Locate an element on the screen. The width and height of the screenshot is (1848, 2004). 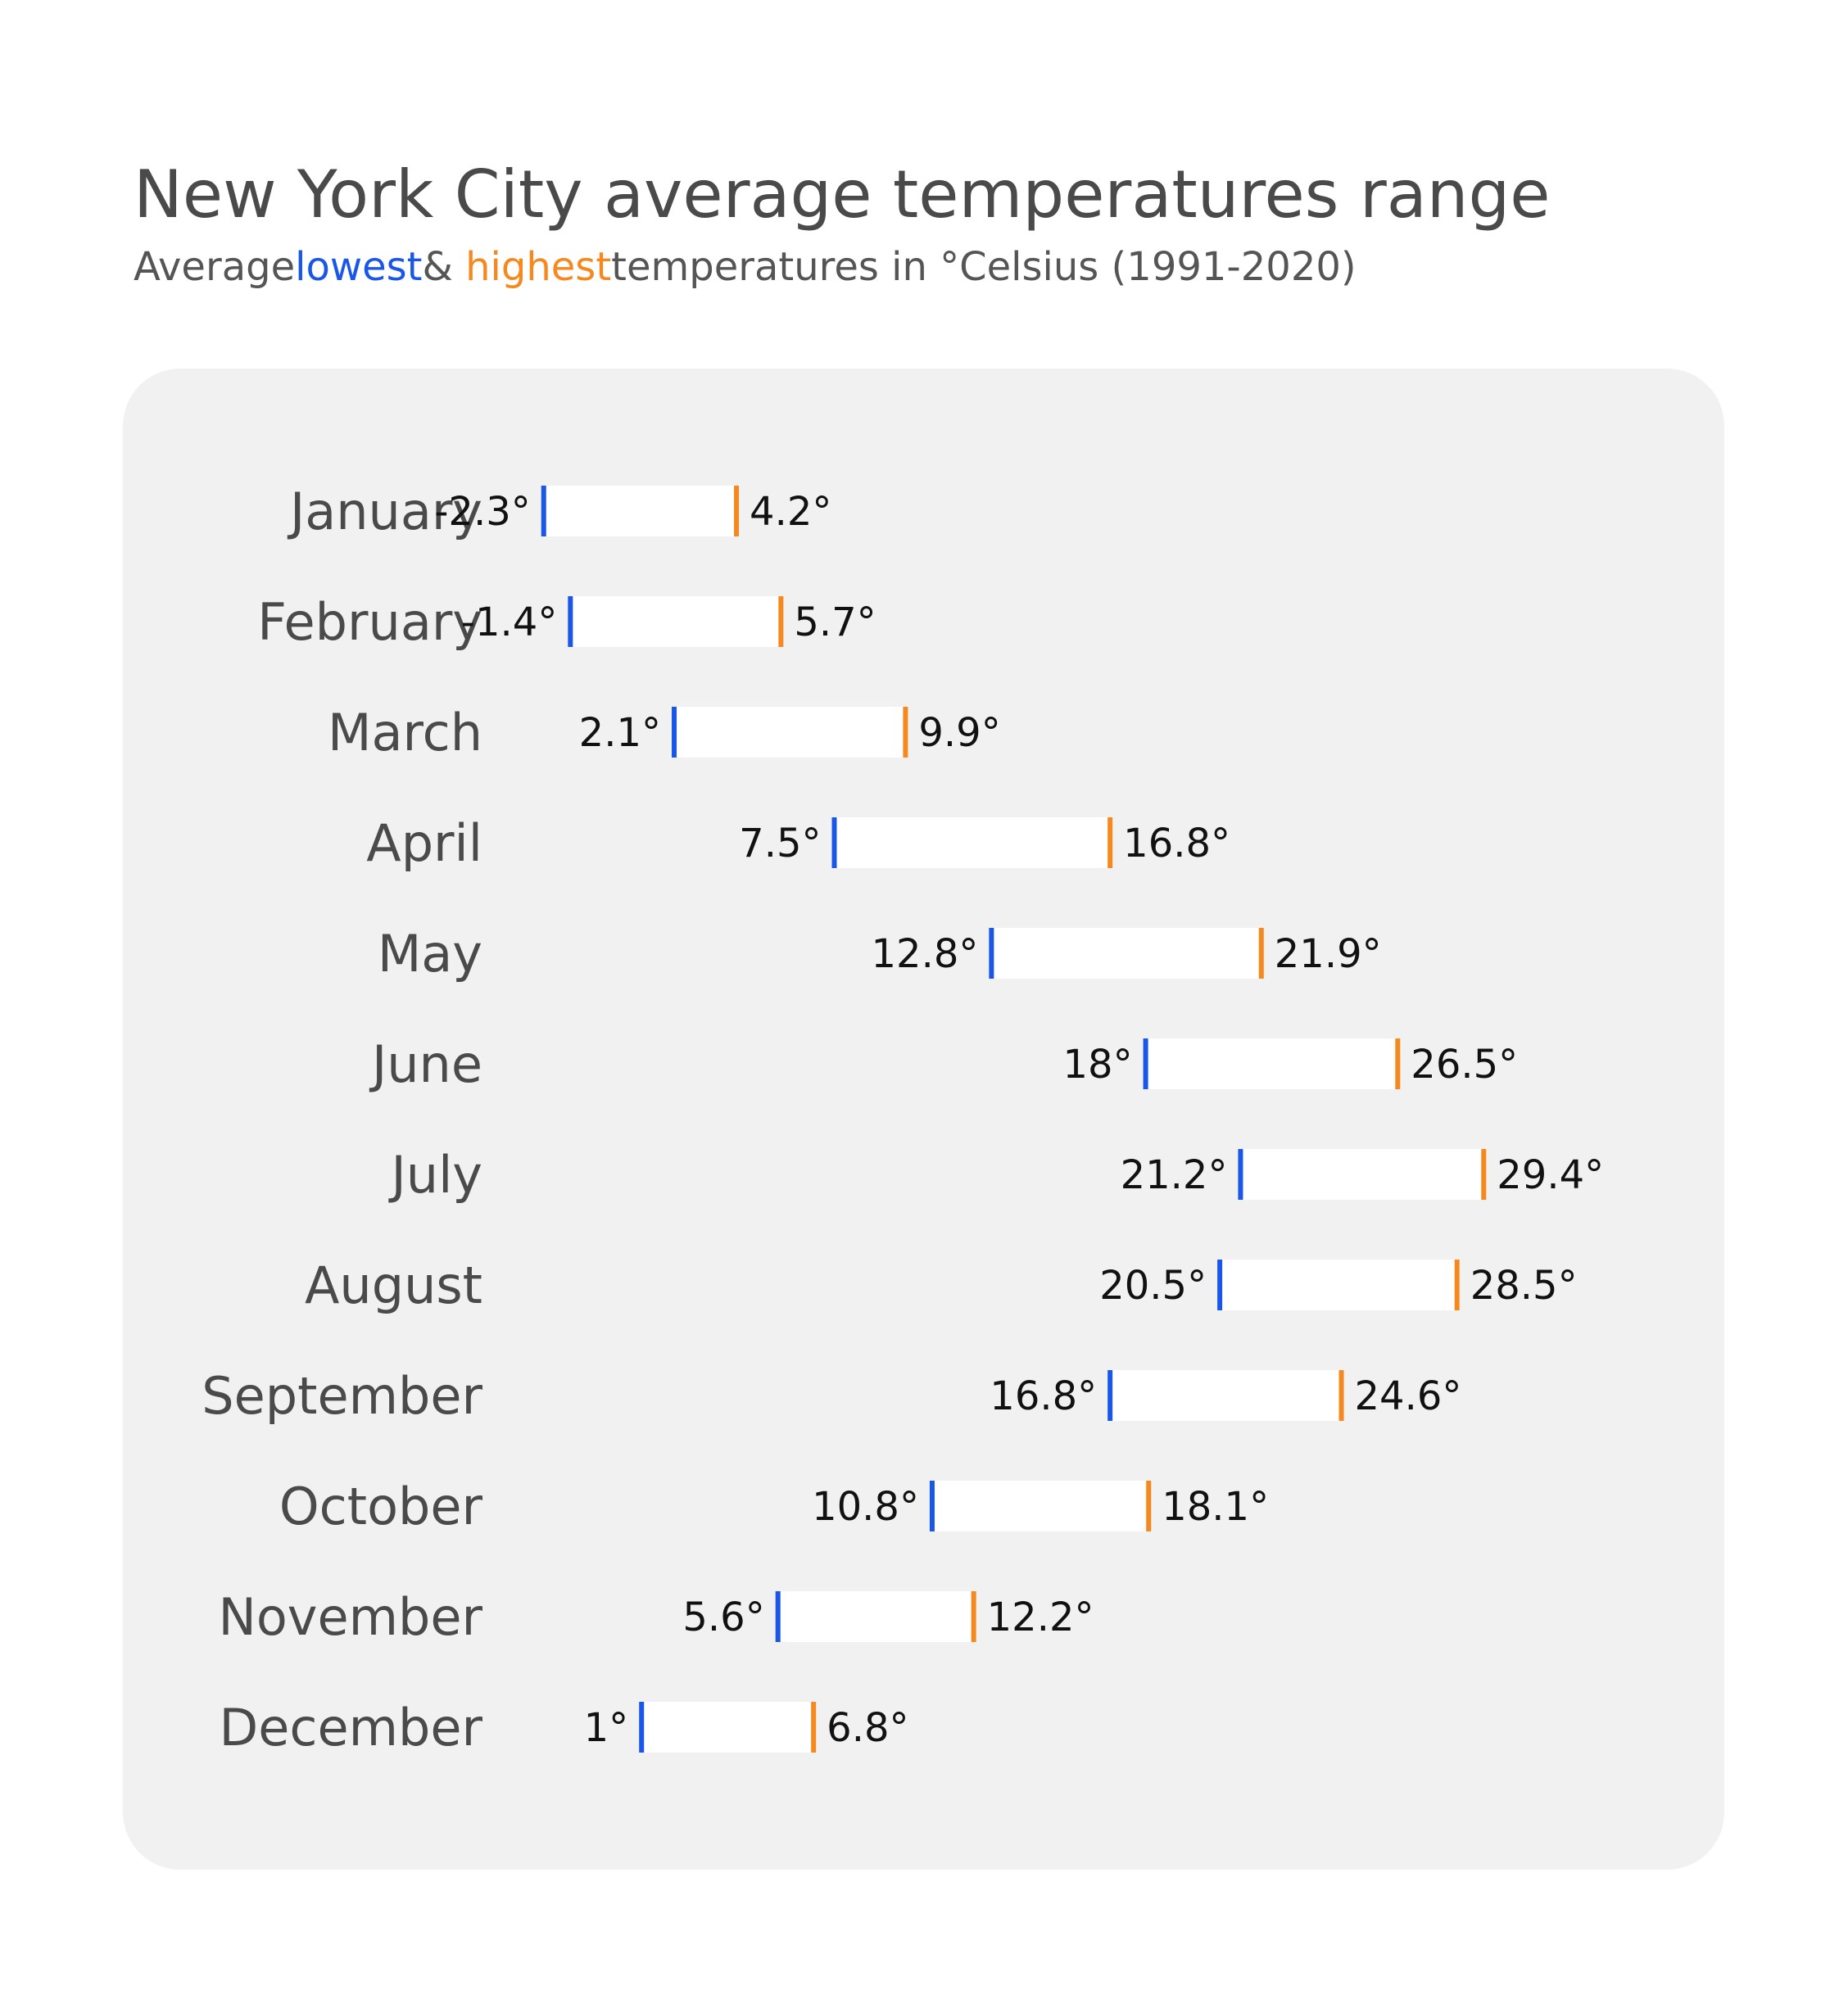
high-value-label: 5.7° is located at coordinates (835, 622).